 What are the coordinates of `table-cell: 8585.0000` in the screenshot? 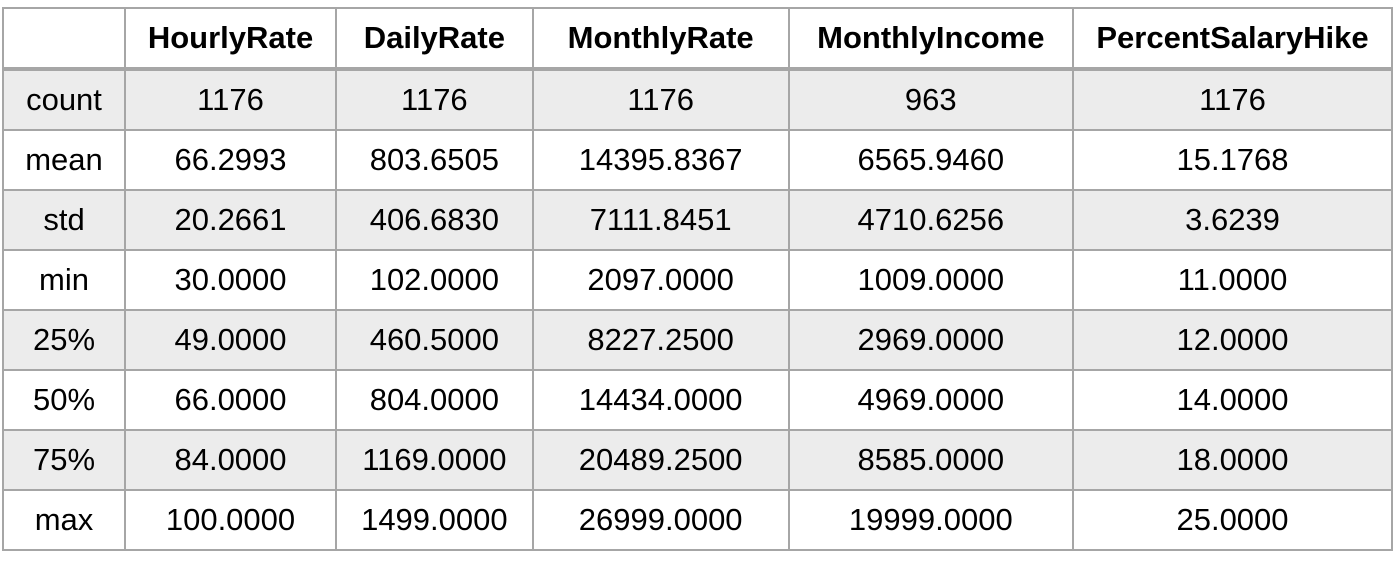 It's located at (931, 460).